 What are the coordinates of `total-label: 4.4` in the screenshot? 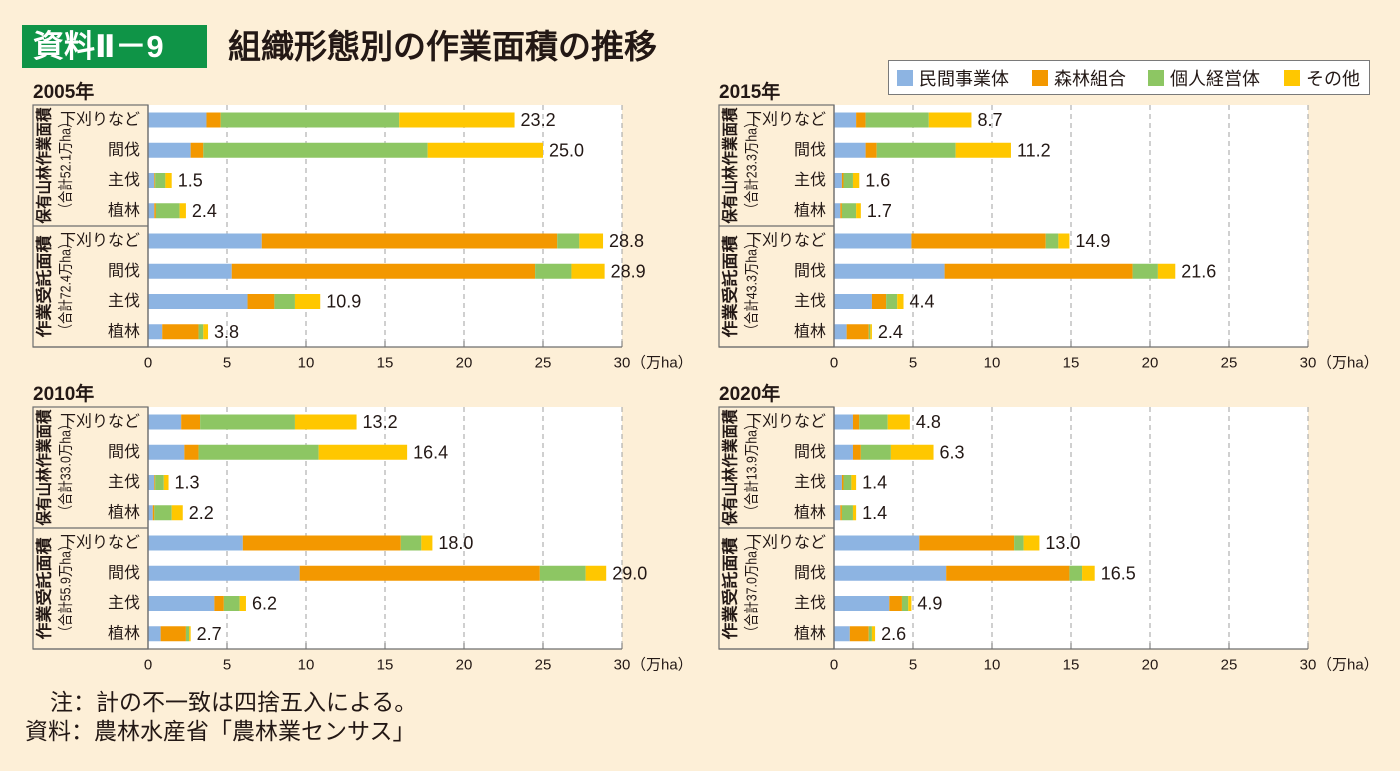 It's located at (922, 302).